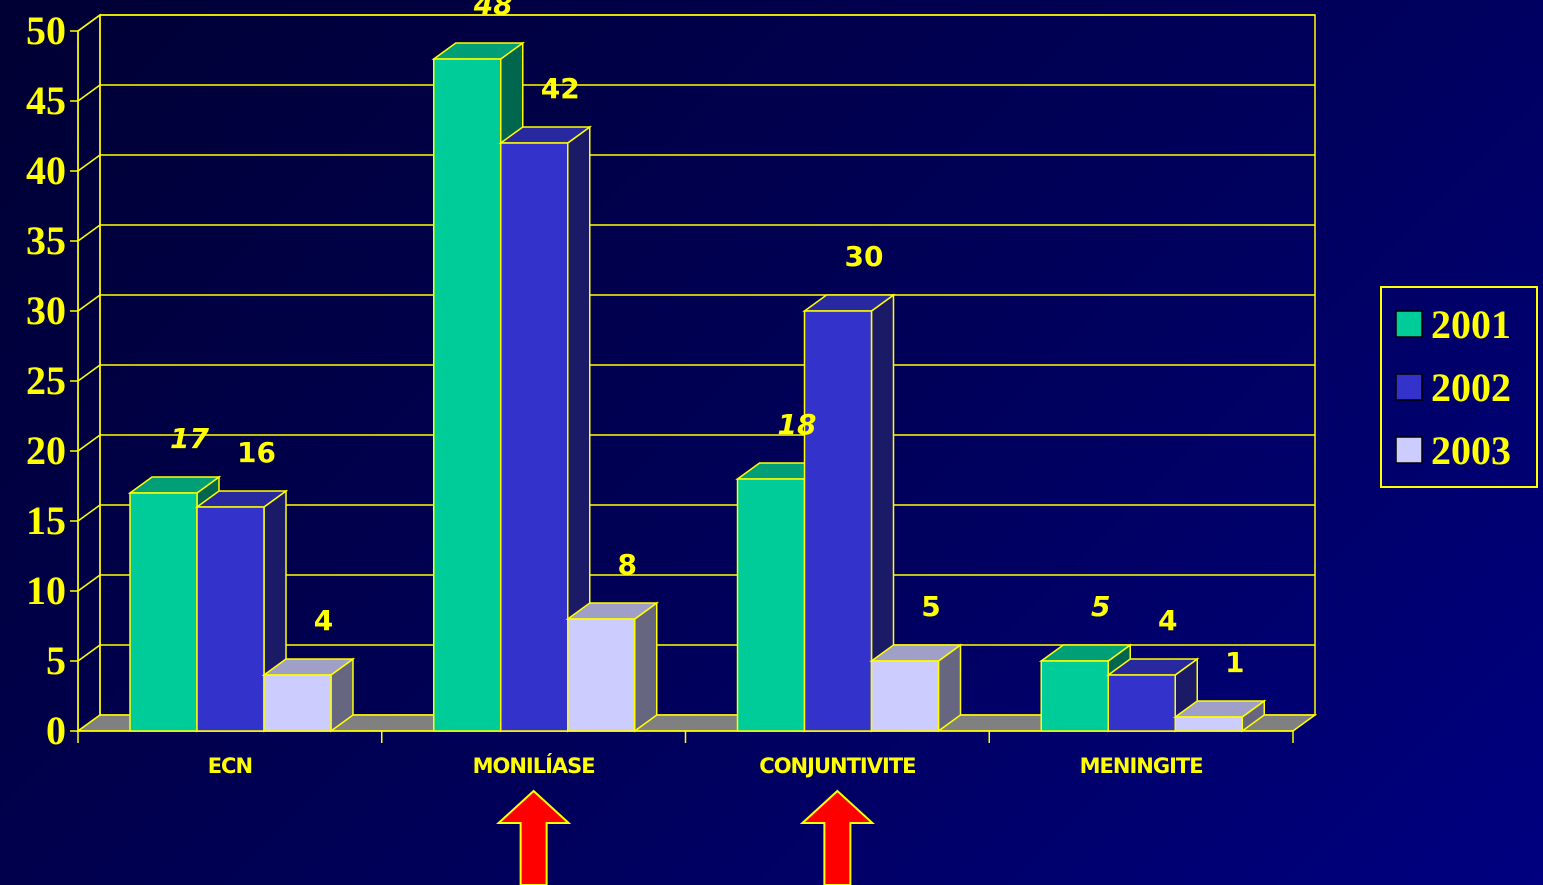 This screenshot has width=1543, height=885. Describe the element at coordinates (46, 310) in the screenshot. I see `y-tick-label: 30` at that location.